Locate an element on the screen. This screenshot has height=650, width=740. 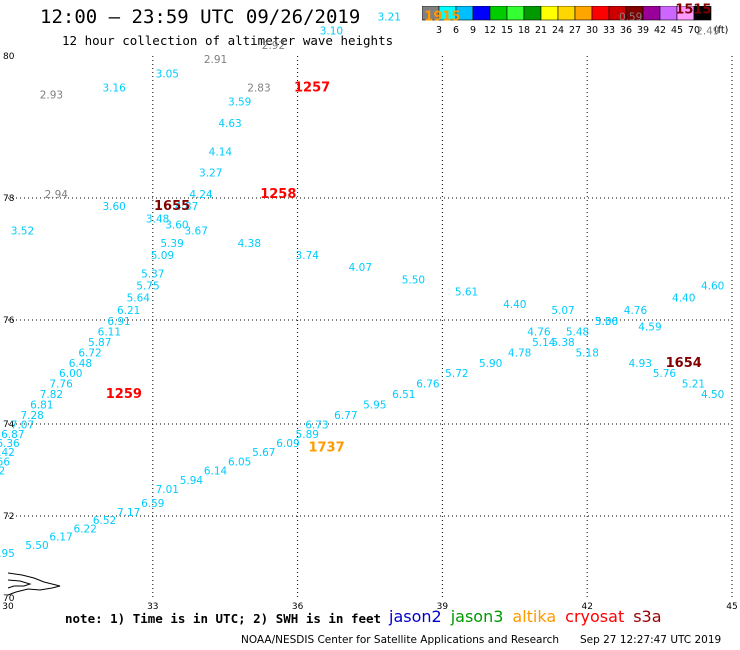
wave-height-value: 6.05 is located at coordinates (239, 462).